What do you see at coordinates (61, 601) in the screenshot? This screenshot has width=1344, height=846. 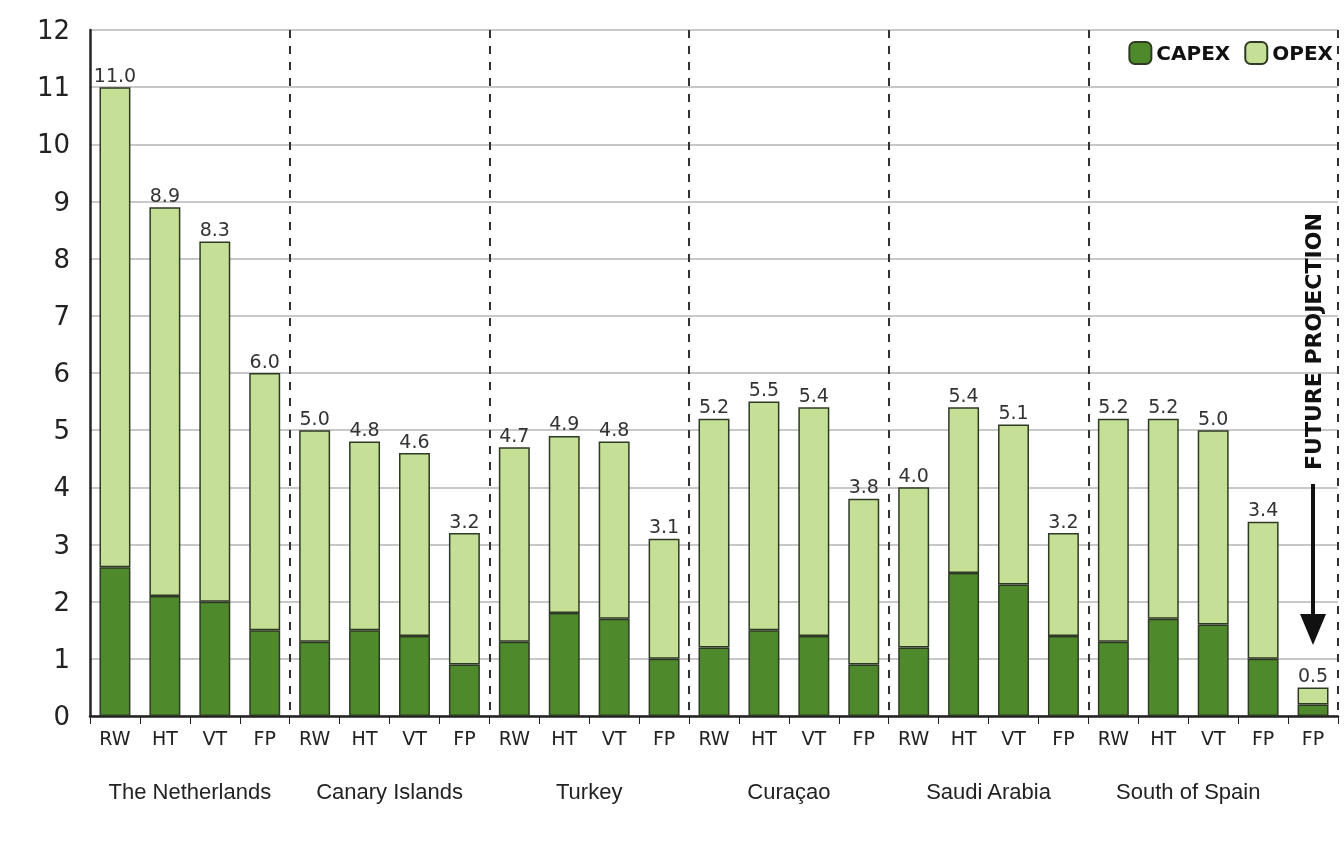 I see `y-tick-label: 2` at bounding box center [61, 601].